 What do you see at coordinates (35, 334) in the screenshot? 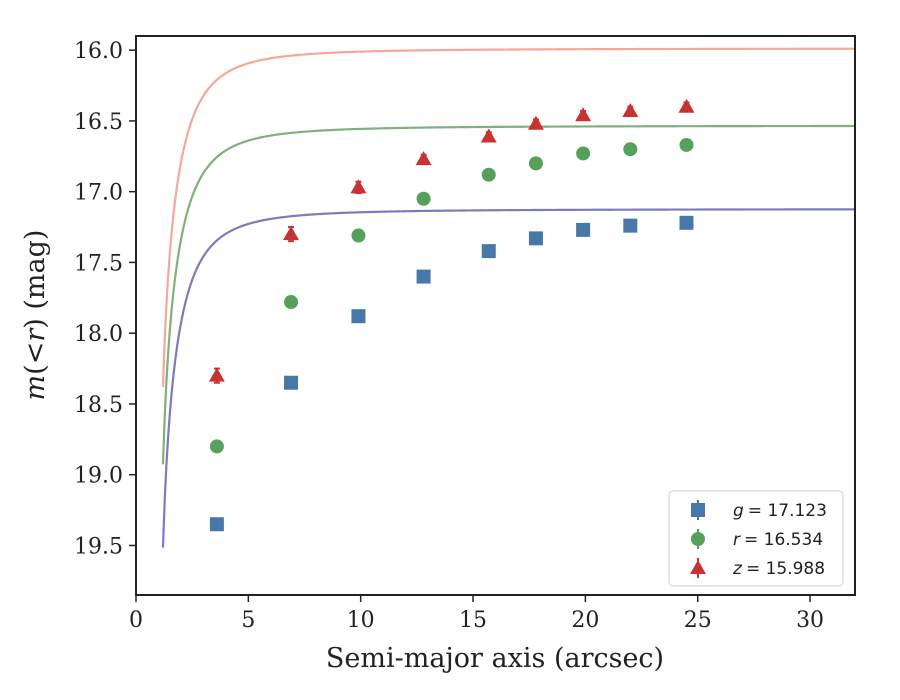
I see `y-label-r: r` at bounding box center [35, 334].